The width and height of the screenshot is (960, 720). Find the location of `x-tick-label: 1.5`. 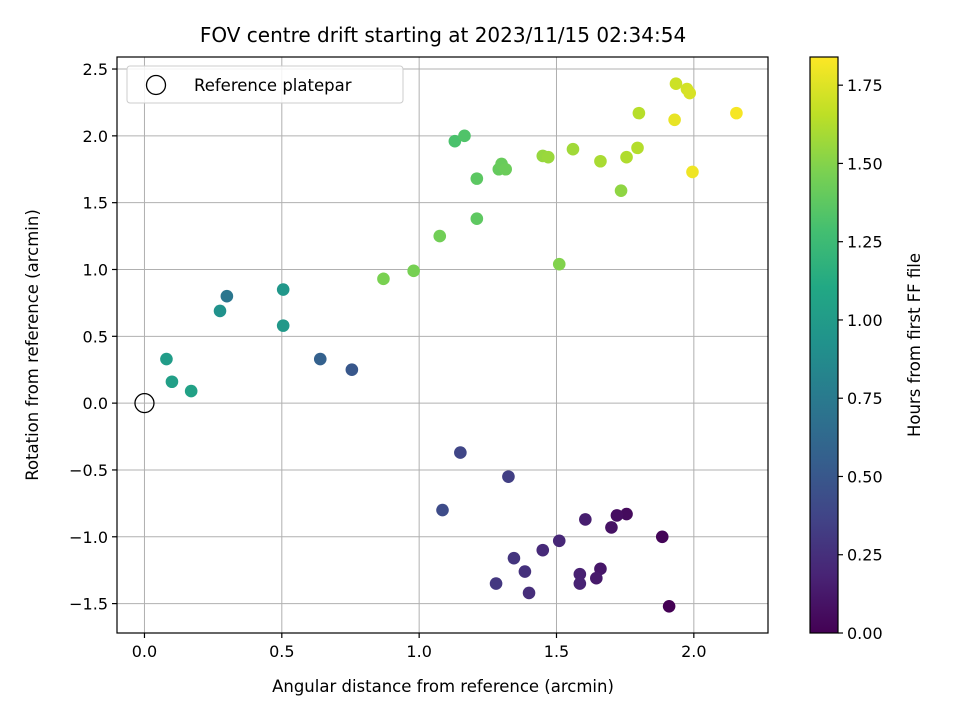

x-tick-label: 1.5 is located at coordinates (556, 651).